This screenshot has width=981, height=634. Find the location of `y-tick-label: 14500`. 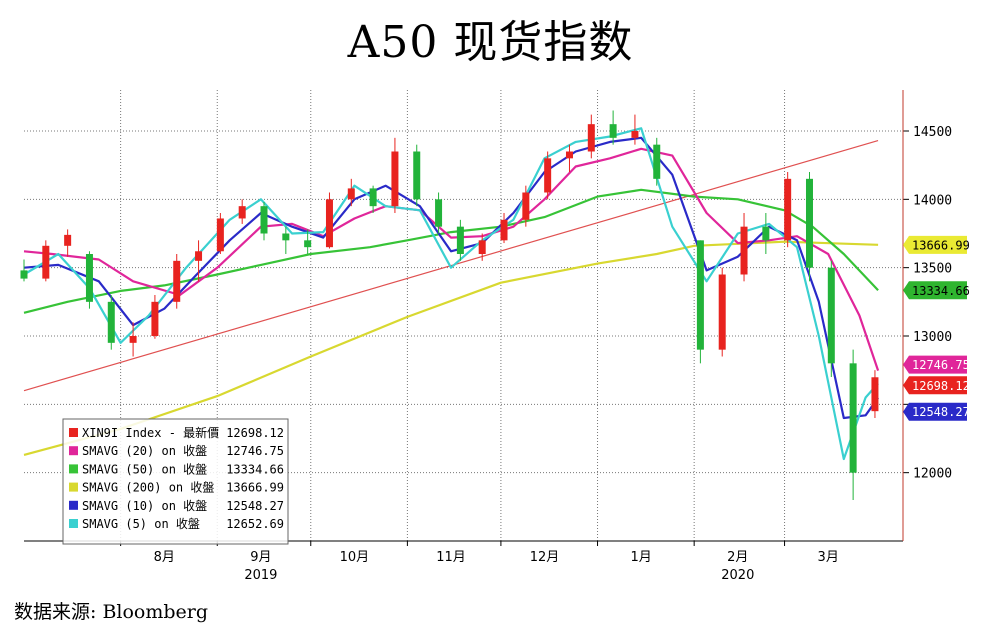

y-tick-label: 14500 is located at coordinates (932, 132).